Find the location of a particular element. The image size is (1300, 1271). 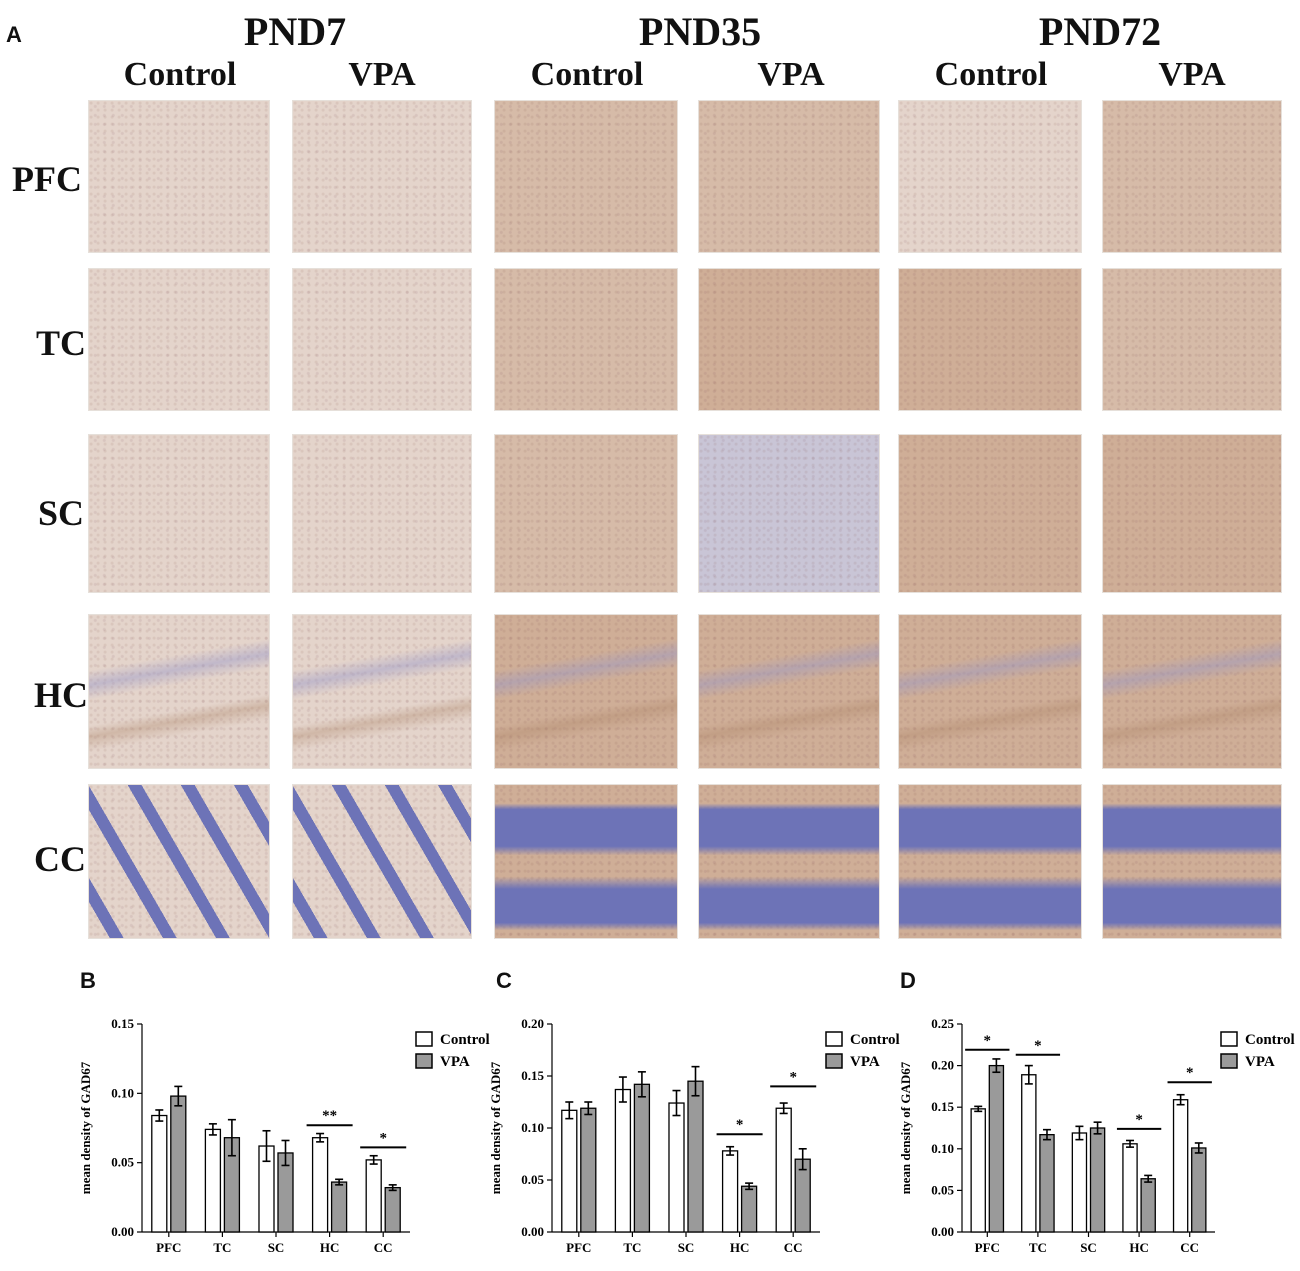

micrograph-sc-pnd35-control is located at coordinates (586, 513).